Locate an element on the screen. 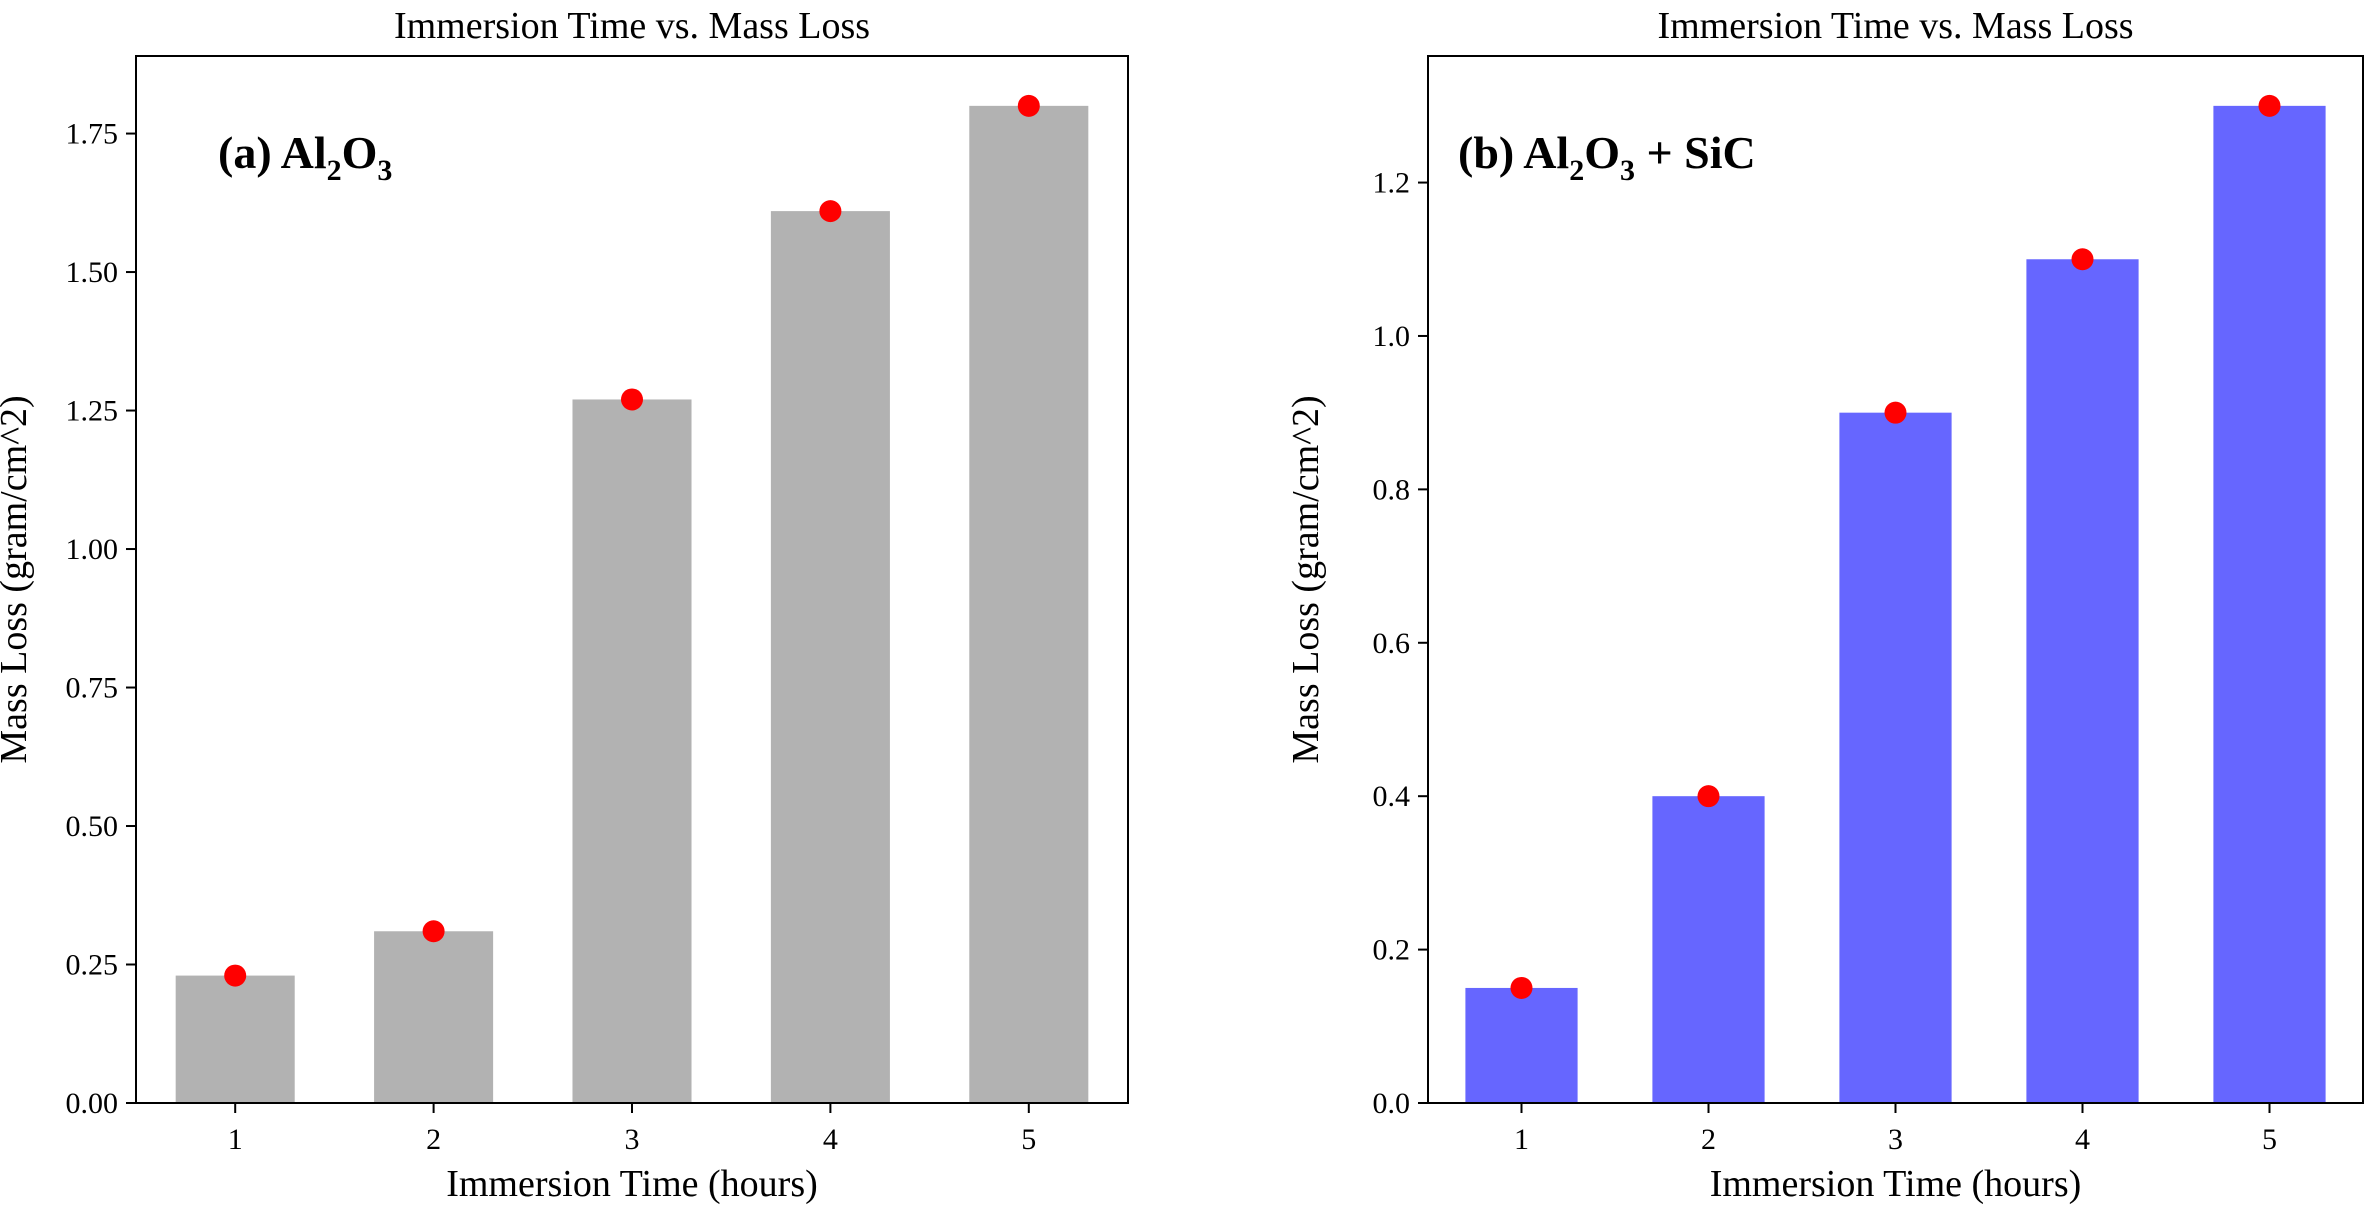 The height and width of the screenshot is (1209, 2377). y-tick-label: 0.6 is located at coordinates (1392, 643).